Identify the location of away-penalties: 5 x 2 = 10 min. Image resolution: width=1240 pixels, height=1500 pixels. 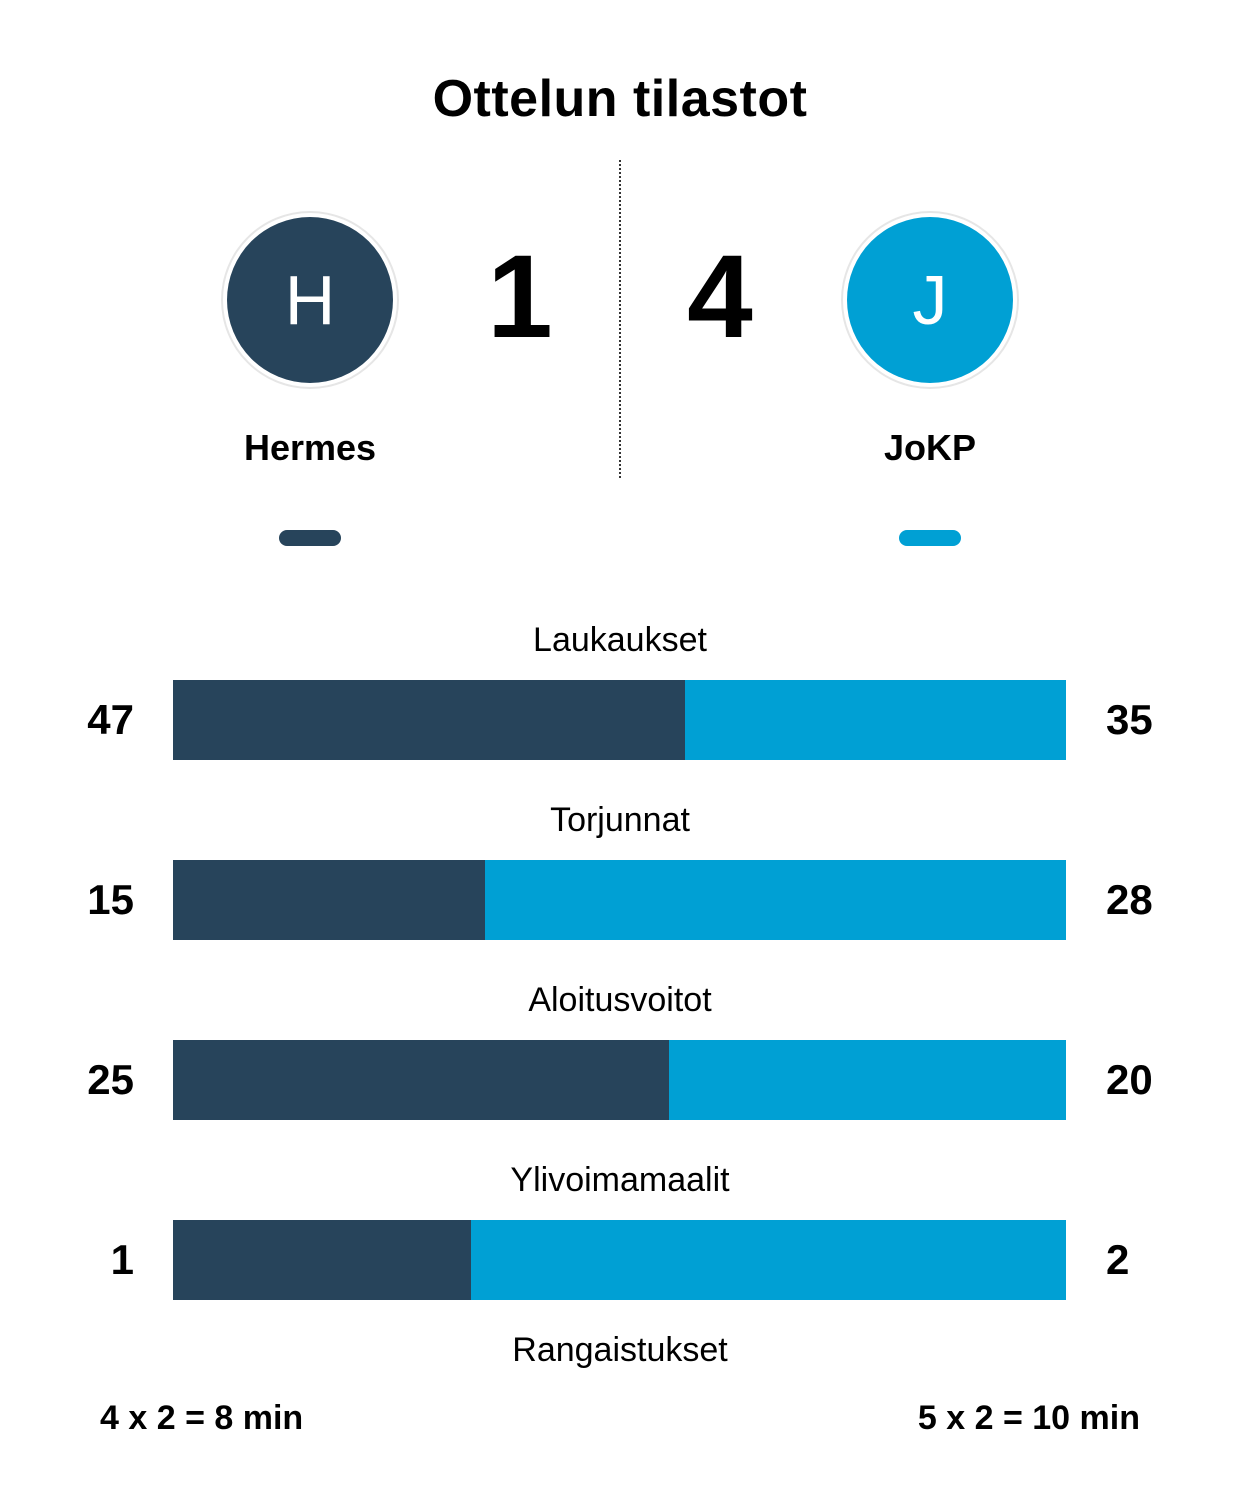
(1028, 1418).